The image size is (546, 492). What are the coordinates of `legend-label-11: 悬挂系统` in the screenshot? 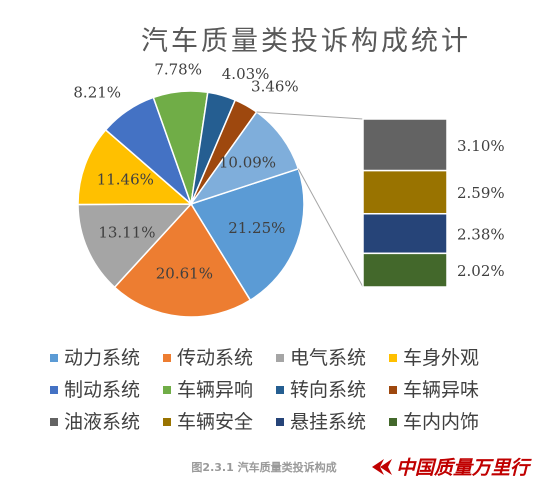 It's located at (328, 422).